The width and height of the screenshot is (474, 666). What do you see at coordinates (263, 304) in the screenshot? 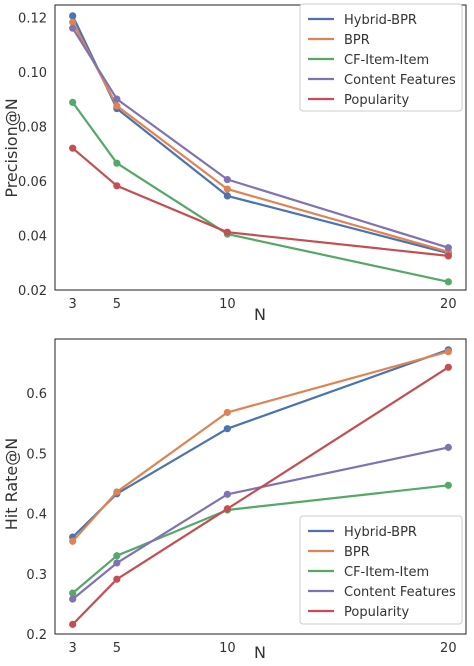
I see `precision-x-ticks: 3 5 10 20` at bounding box center [263, 304].